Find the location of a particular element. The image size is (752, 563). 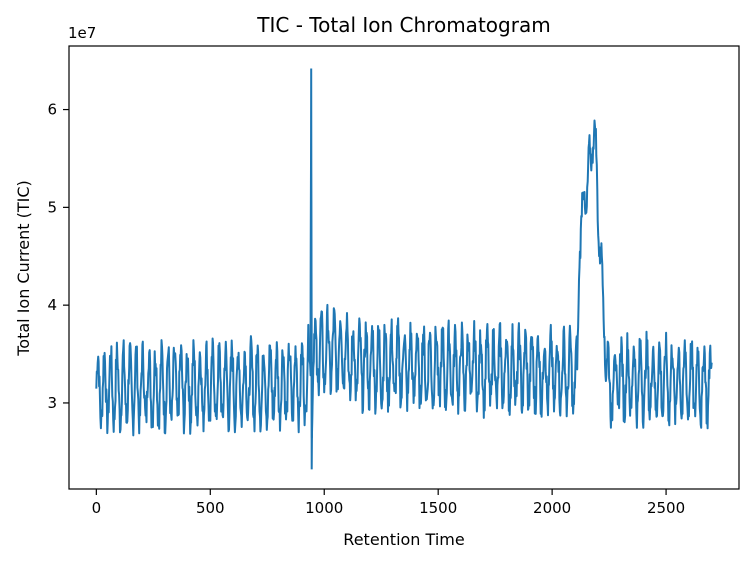

x-tick-label: 1500 is located at coordinates (438, 508).